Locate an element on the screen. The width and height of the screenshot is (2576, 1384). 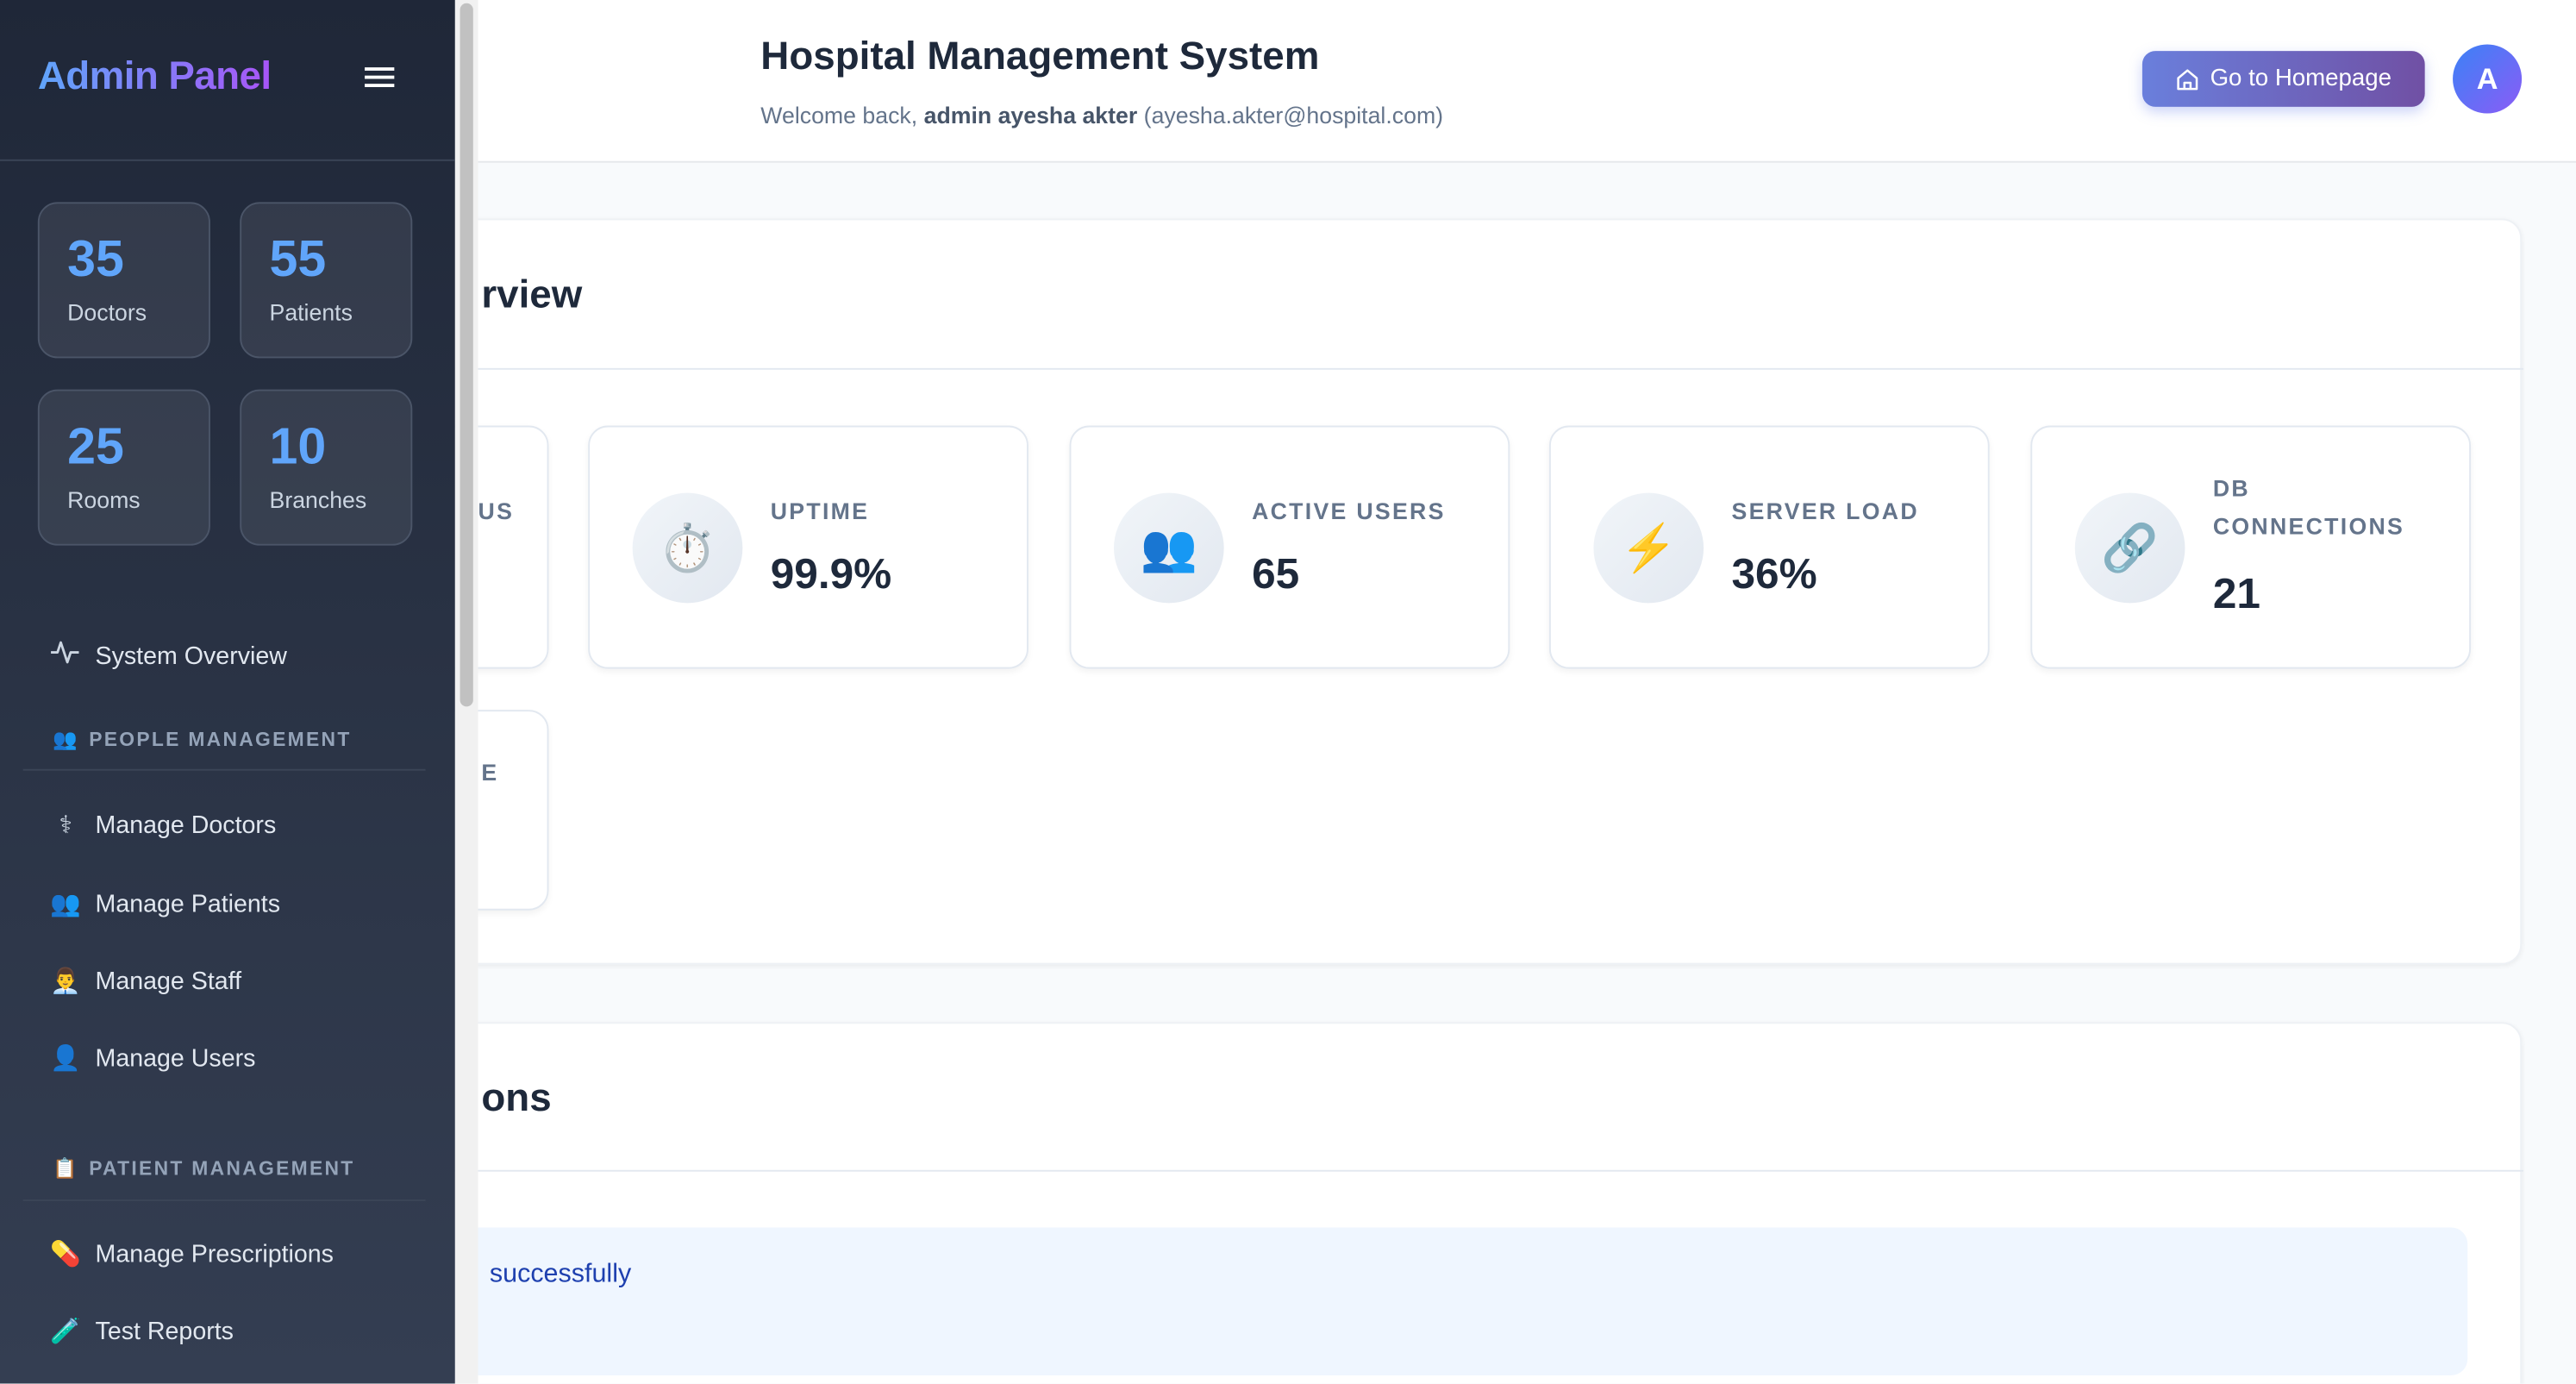
page-title: Hospital Management System is located at coordinates (1040, 56).